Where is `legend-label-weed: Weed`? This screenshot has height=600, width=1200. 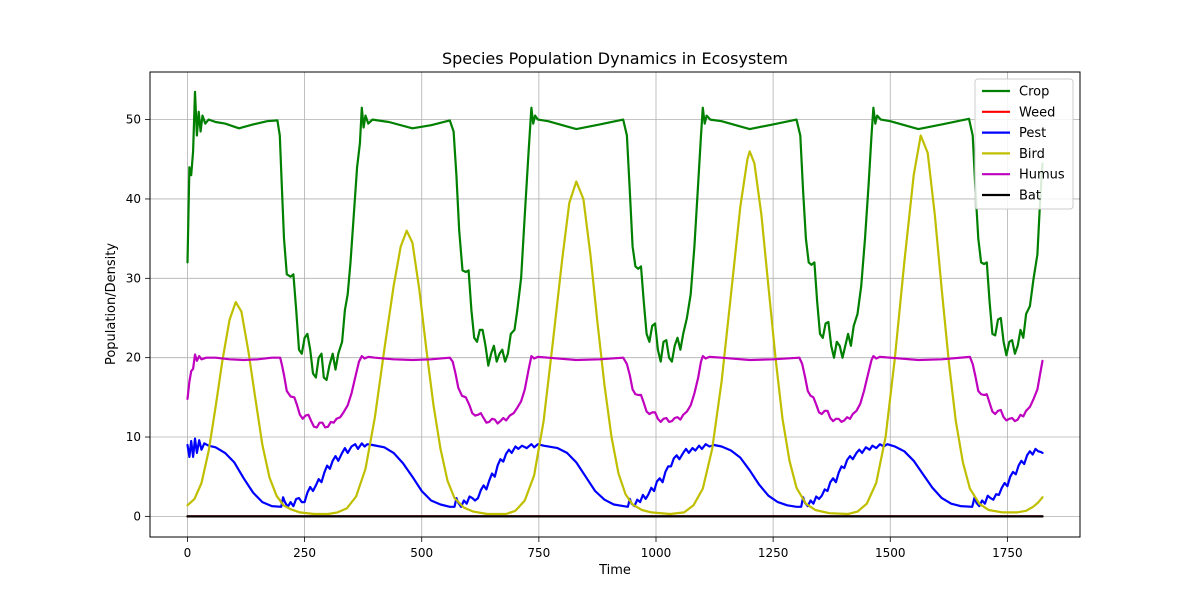
legend-label-weed: Weed is located at coordinates (1037, 112).